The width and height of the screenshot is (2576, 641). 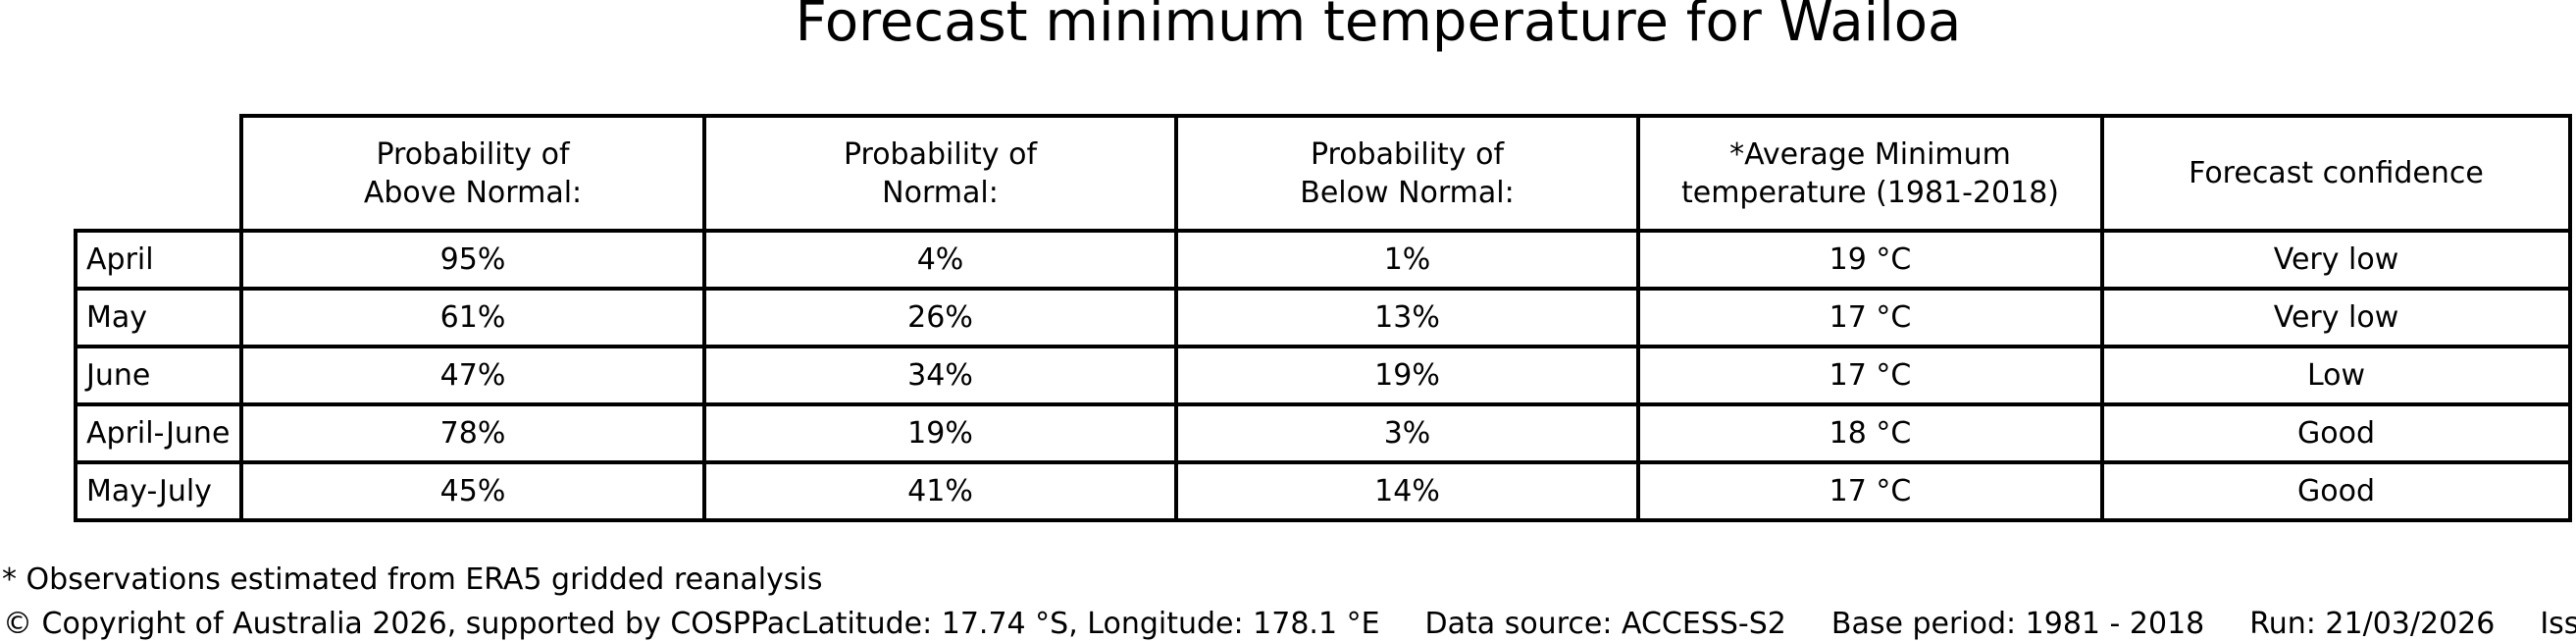 What do you see at coordinates (1378, 27) in the screenshot?
I see `figure-title: Forecast minimum temperature for Wailoa` at bounding box center [1378, 27].